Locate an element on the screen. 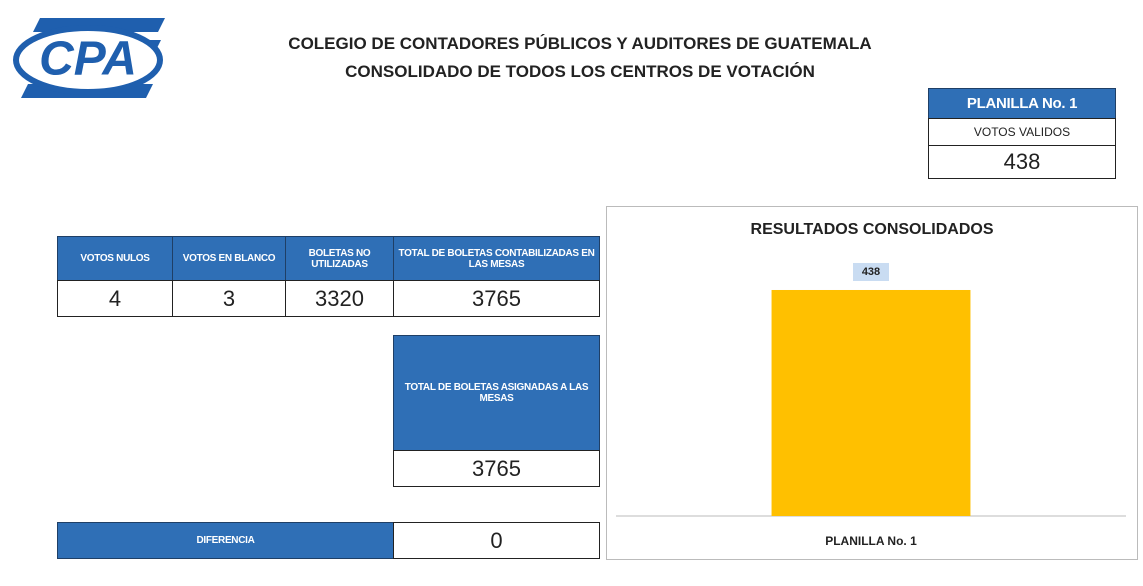  logo: CPA is located at coordinates (89, 58).